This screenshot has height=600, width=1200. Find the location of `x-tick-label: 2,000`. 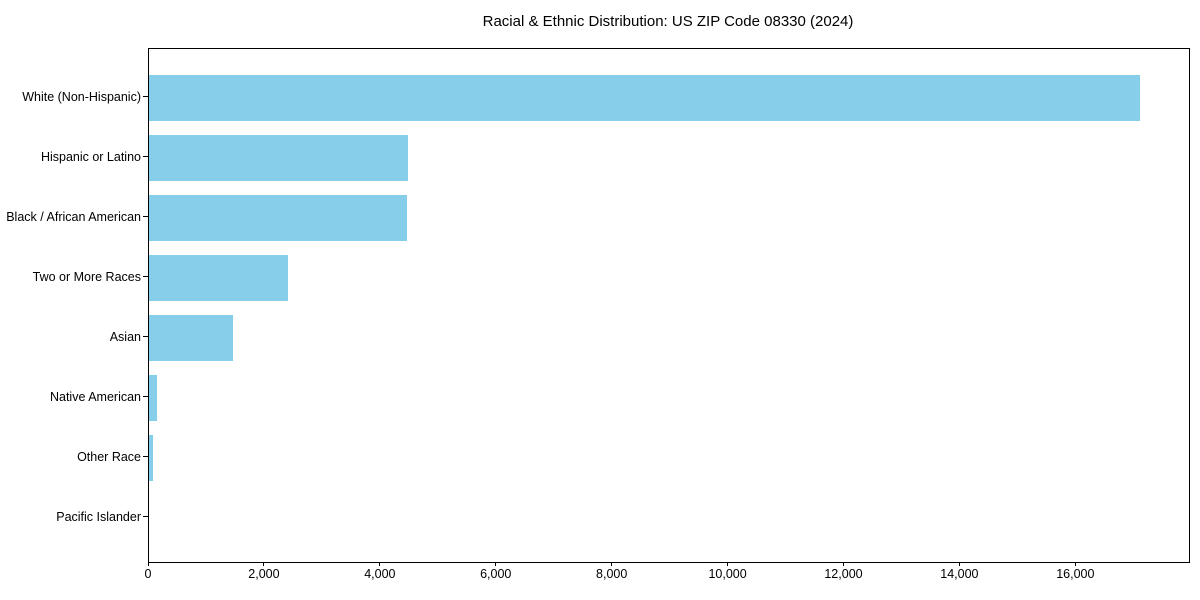

x-tick-label: 2,000 is located at coordinates (264, 574).